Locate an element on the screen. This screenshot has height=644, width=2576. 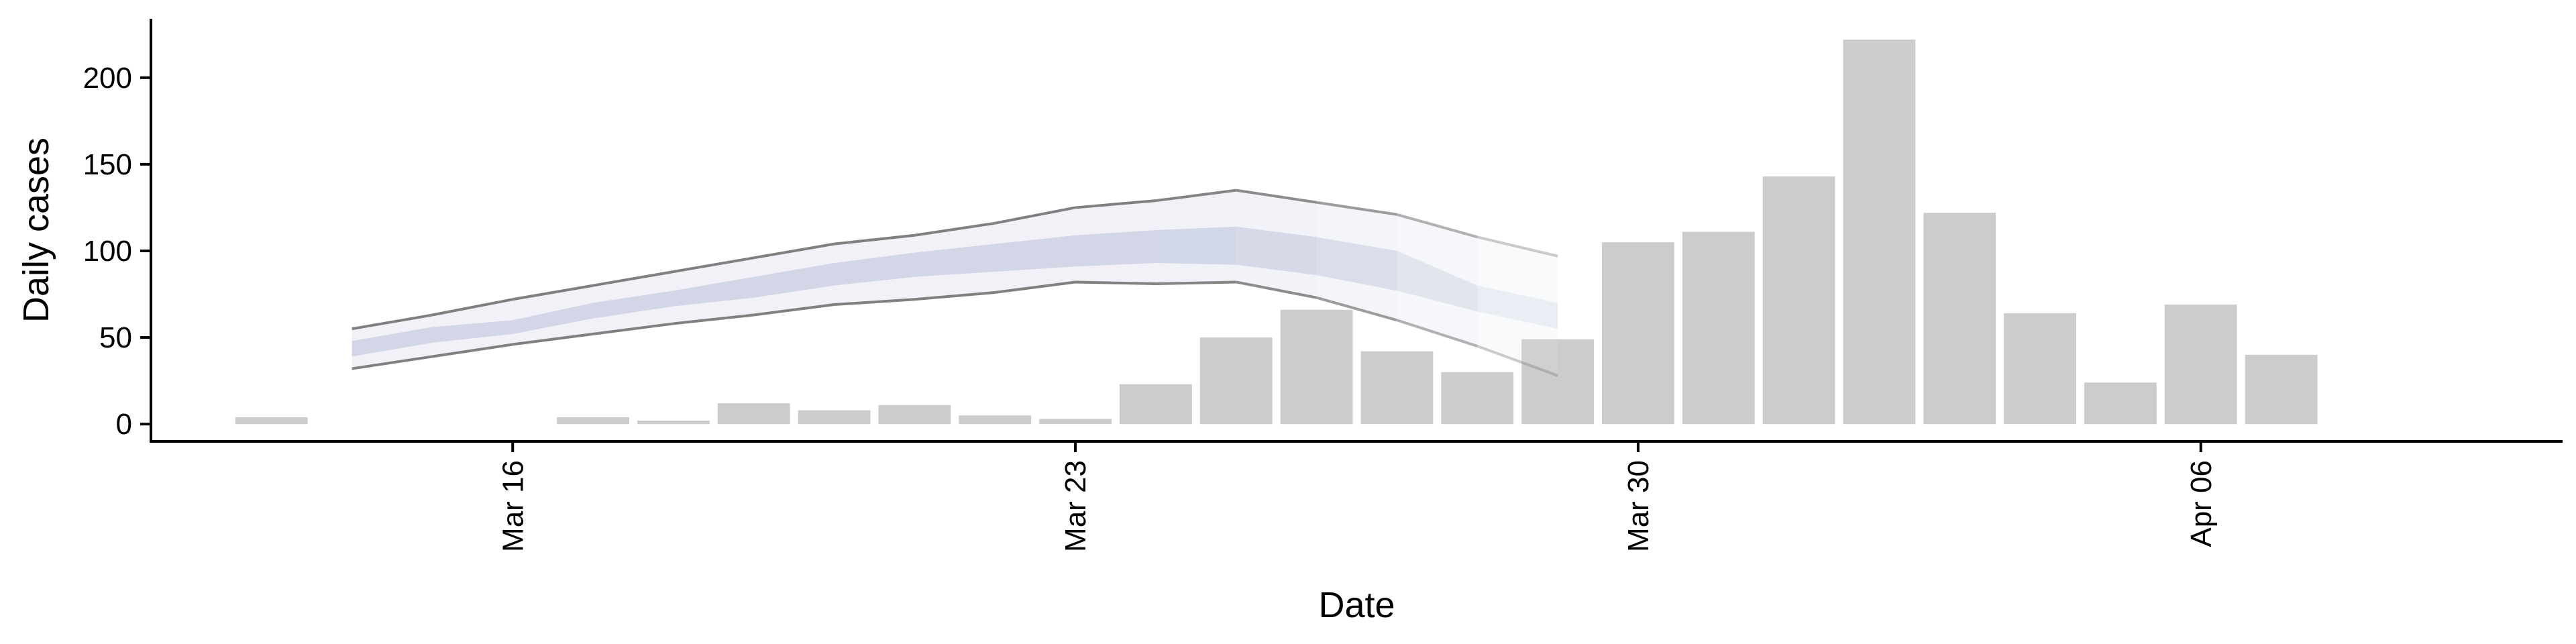
y-tick-label: 50 is located at coordinates (115, 337).